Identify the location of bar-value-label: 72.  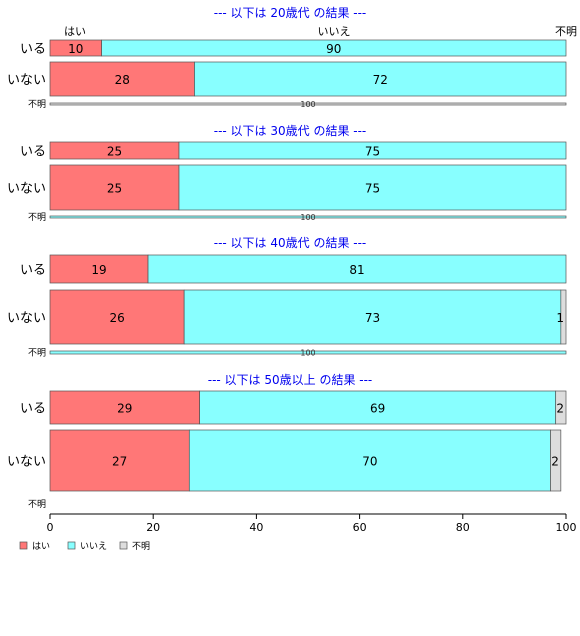
(380, 80).